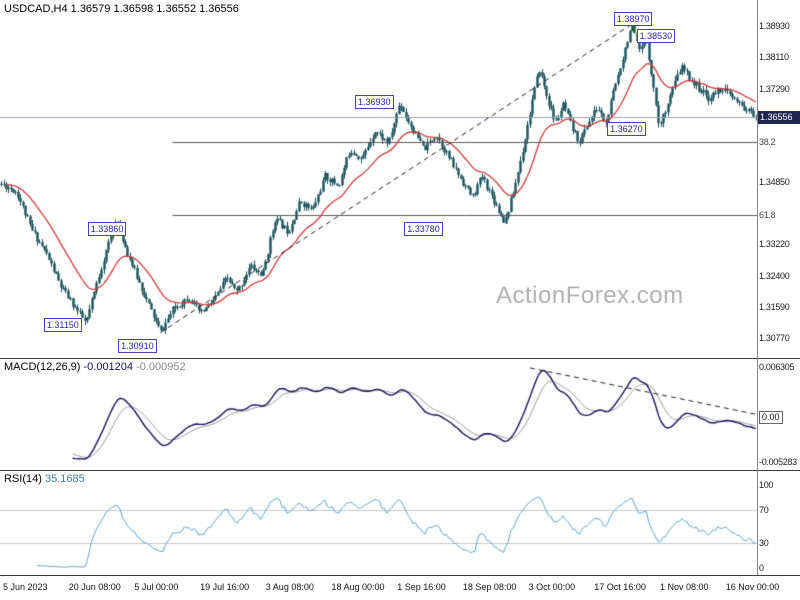  I want to click on macd-signal-value: -0.000952, so click(161, 367).